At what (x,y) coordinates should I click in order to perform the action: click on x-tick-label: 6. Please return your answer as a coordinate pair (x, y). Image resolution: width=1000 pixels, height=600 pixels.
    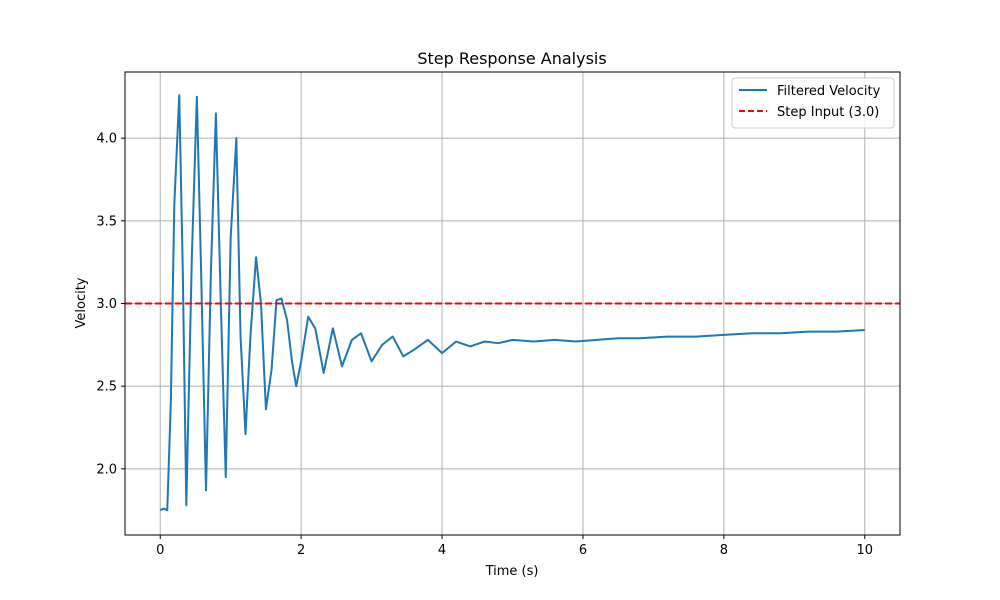
    Looking at the image, I should click on (583, 550).